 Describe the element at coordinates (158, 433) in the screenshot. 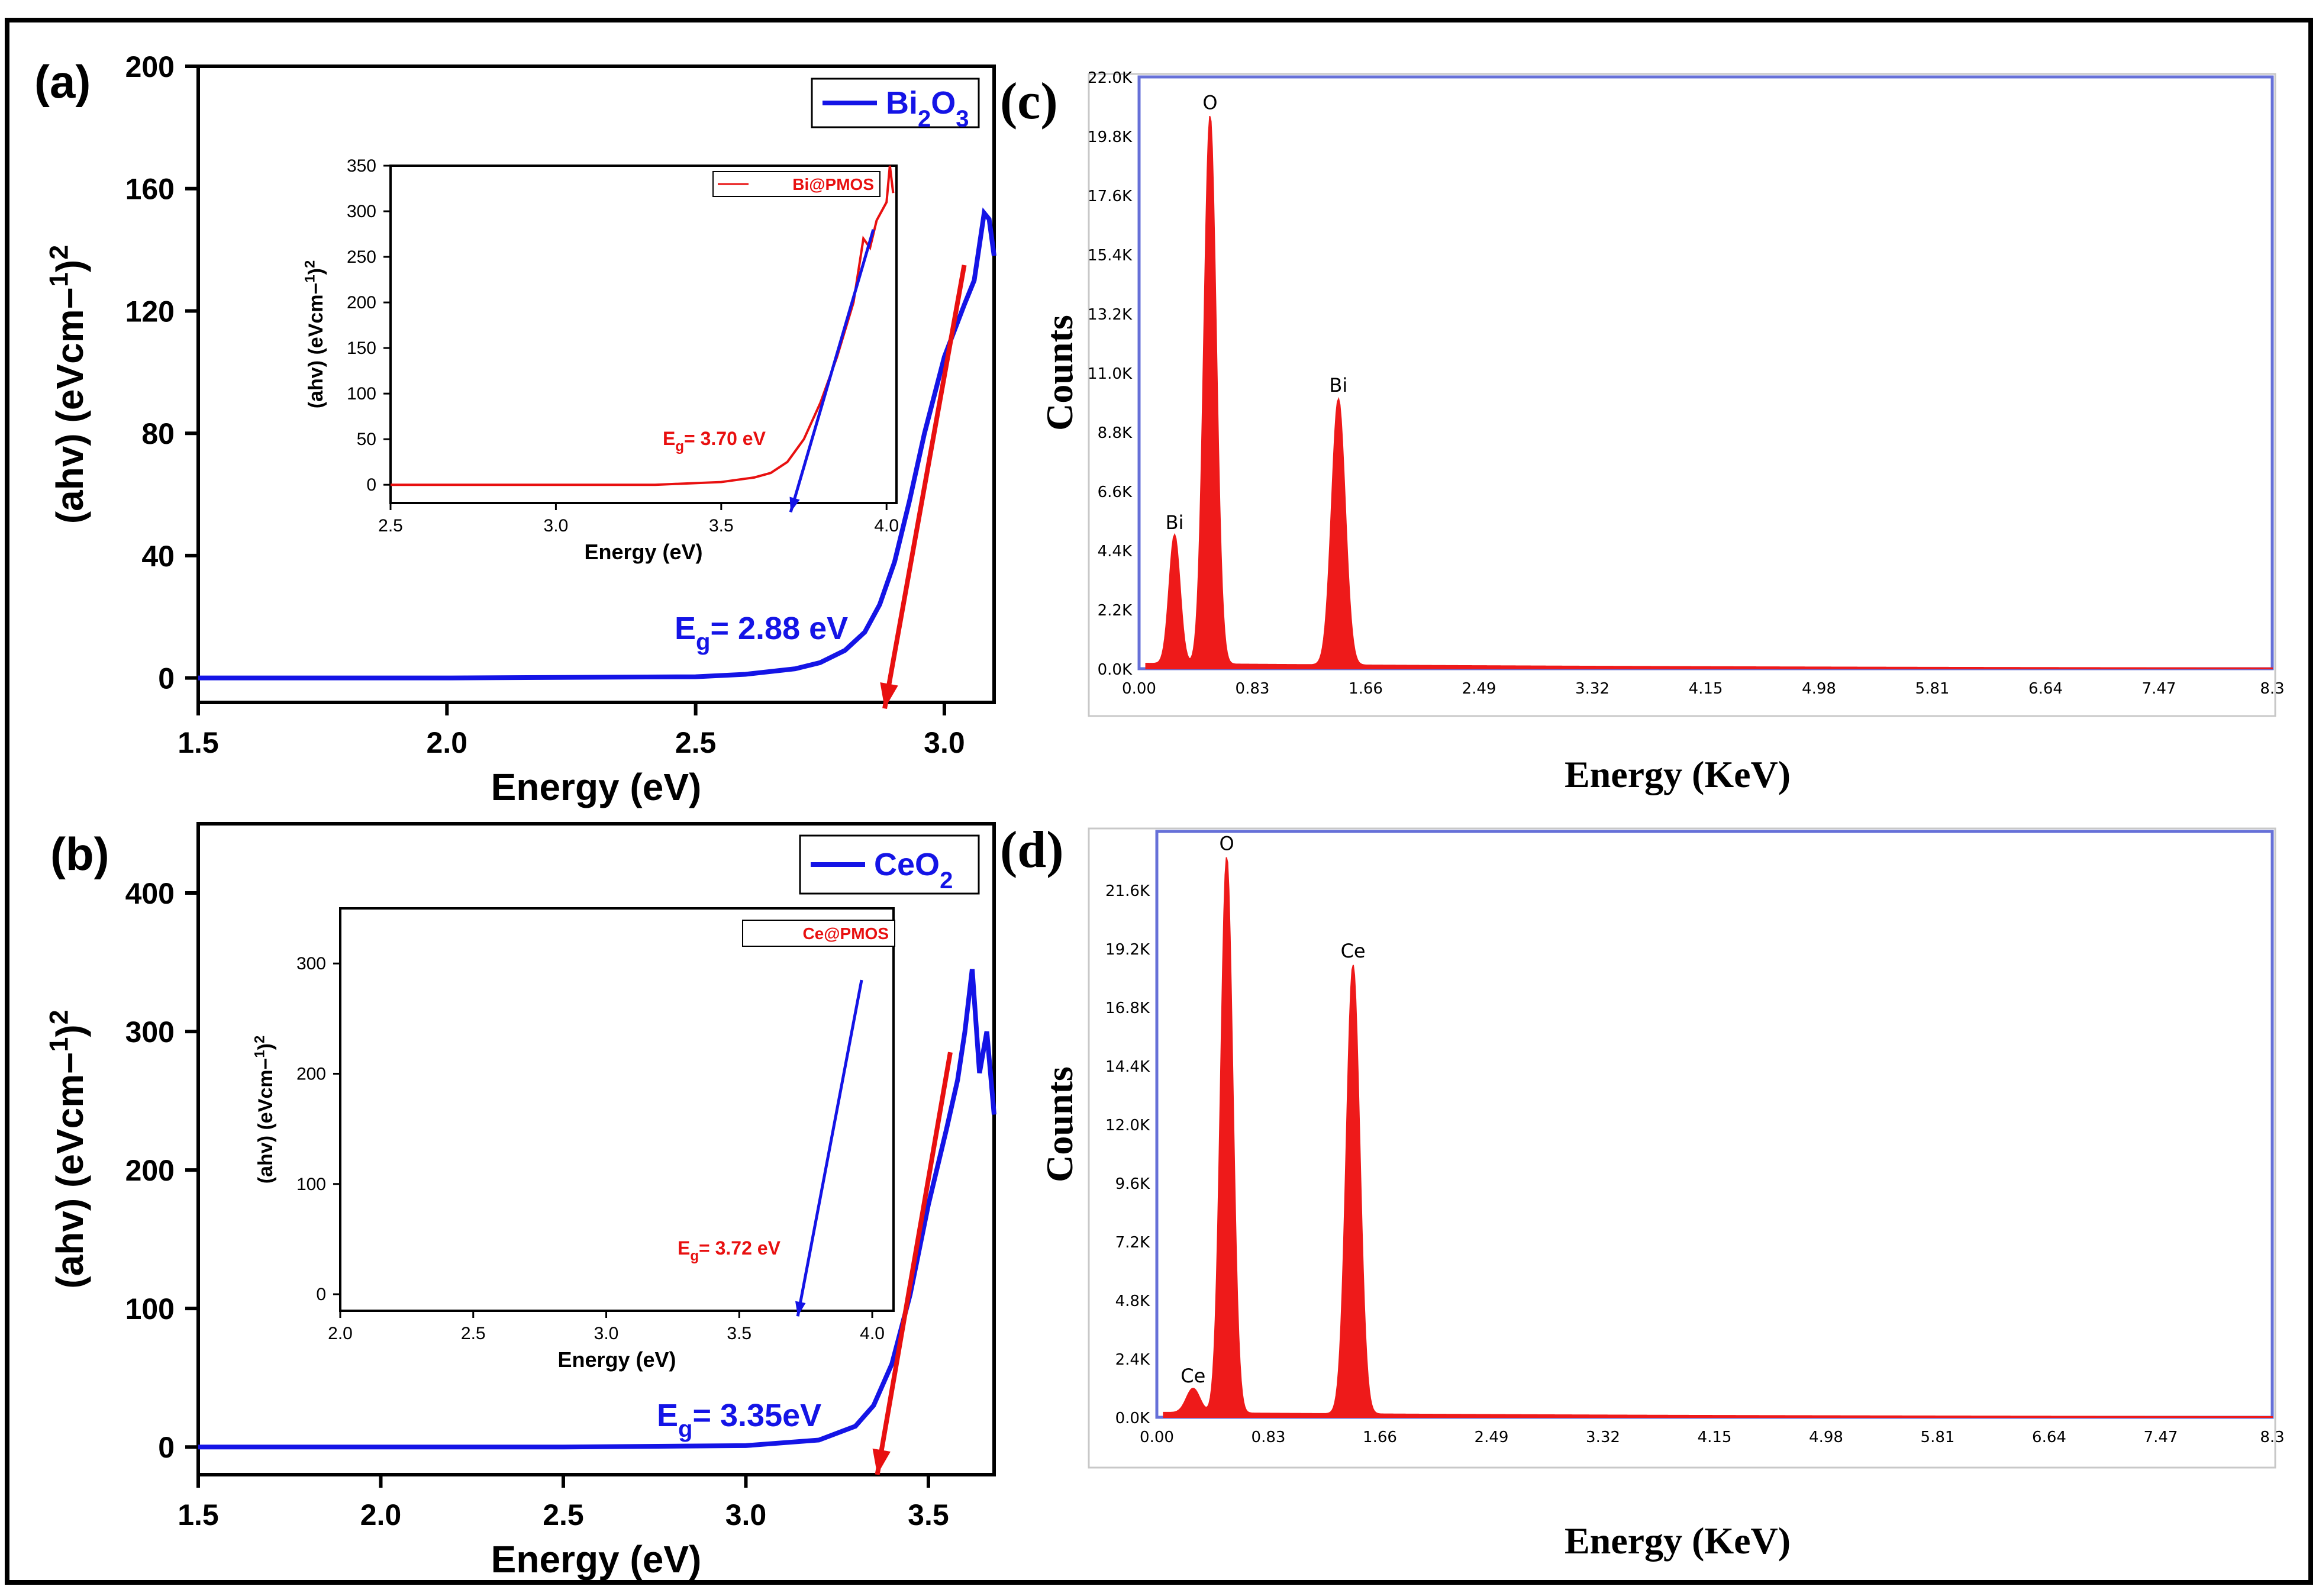

I see `y-tick-label: 80` at that location.